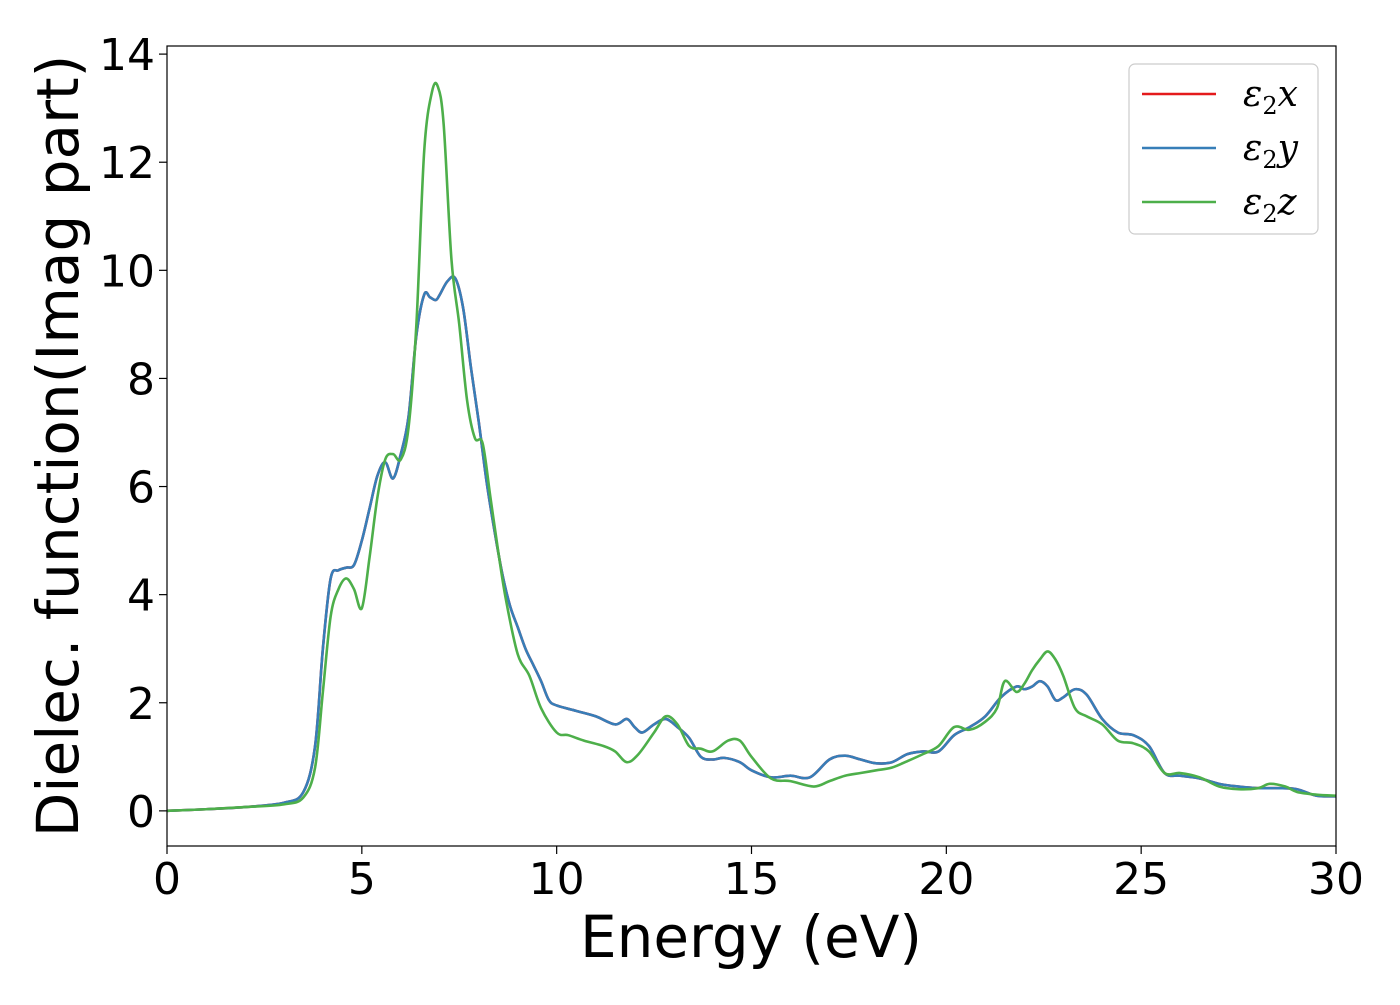  Describe the element at coordinates (362, 879) in the screenshot. I see `x-tick-label: 5` at that location.